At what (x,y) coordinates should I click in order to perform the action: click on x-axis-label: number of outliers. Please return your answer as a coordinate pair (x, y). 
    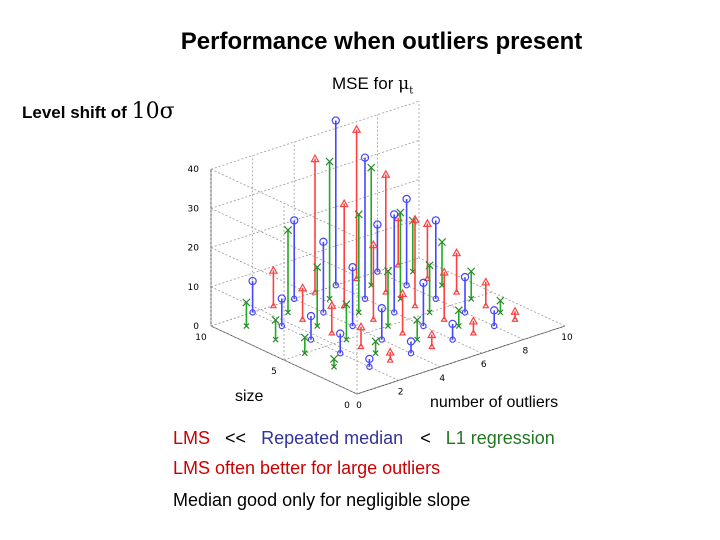
    Looking at the image, I should click on (494, 402).